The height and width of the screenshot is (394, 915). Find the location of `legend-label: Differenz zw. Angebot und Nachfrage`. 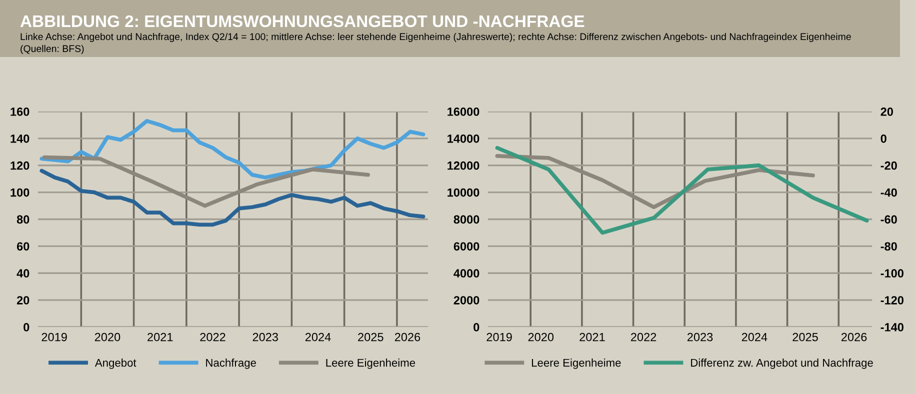

legend-label: Differenz zw. Angebot und Nachfrage is located at coordinates (782, 363).